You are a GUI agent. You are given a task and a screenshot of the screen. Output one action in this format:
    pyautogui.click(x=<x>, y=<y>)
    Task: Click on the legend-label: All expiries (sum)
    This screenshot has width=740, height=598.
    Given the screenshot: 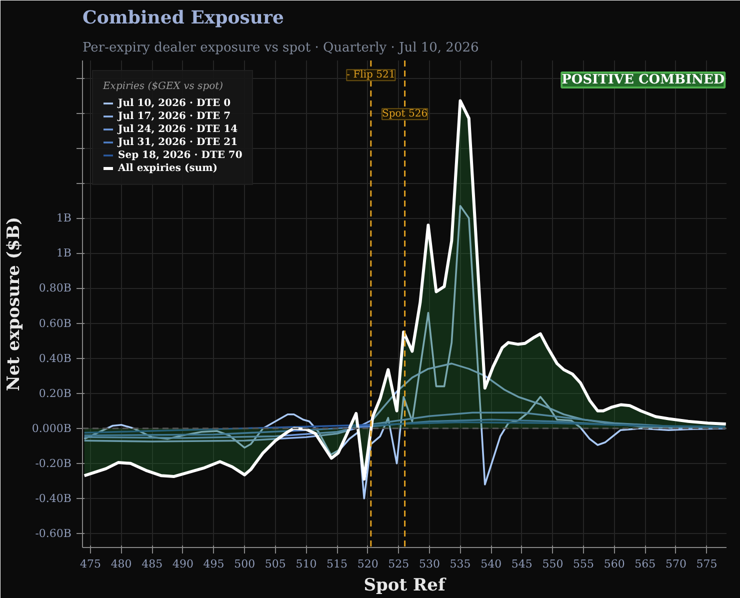 What is the action you would take?
    pyautogui.click(x=168, y=168)
    